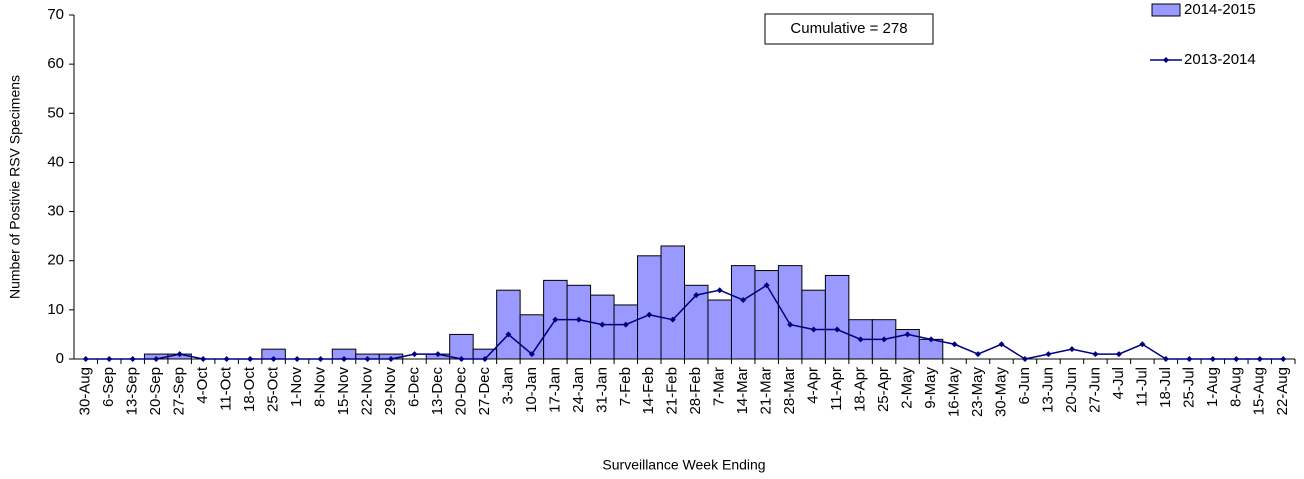 The width and height of the screenshot is (1304, 479). Describe the element at coordinates (15, 187) in the screenshot. I see `y-axis-label: Number of Postivie RSV Specimens` at that location.